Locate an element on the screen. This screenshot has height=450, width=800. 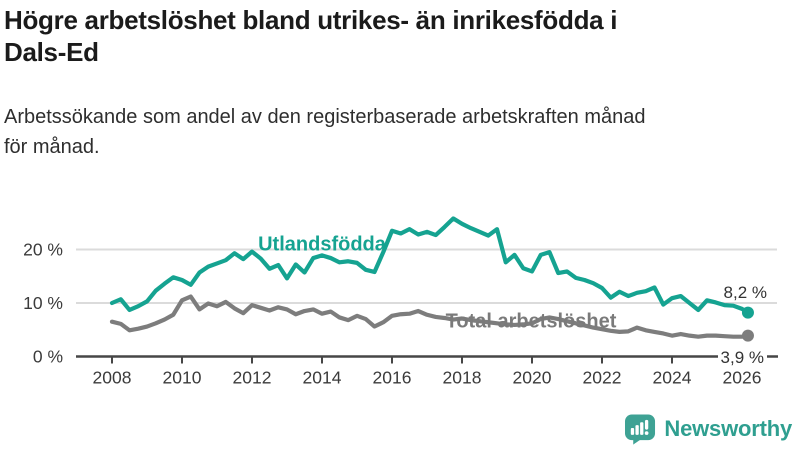
x-axis-tick-label: 2020 is located at coordinates (532, 378).